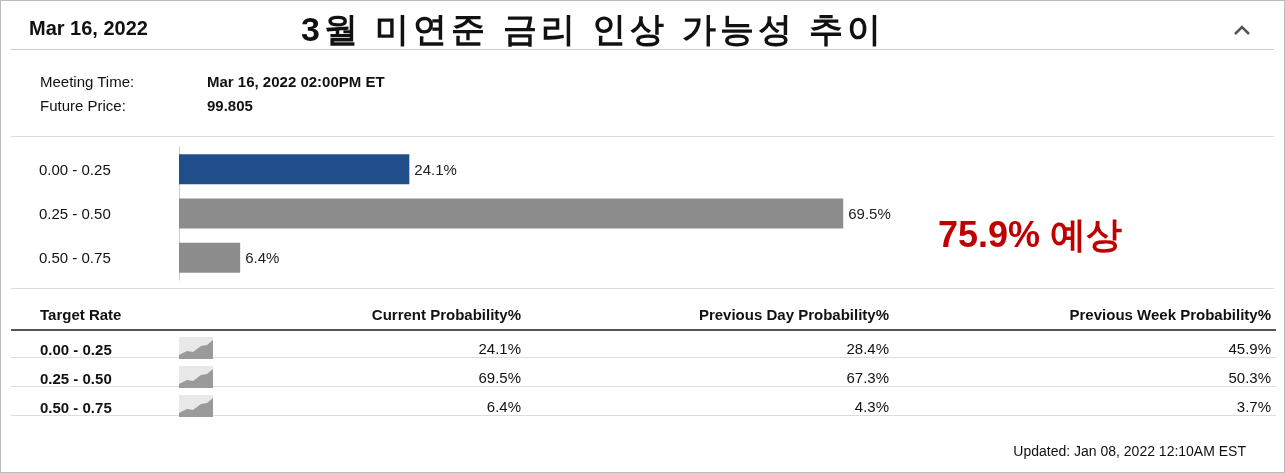 The image size is (1285, 473). I want to click on y-tick-label: 0.25 - 0.50, so click(75, 213).